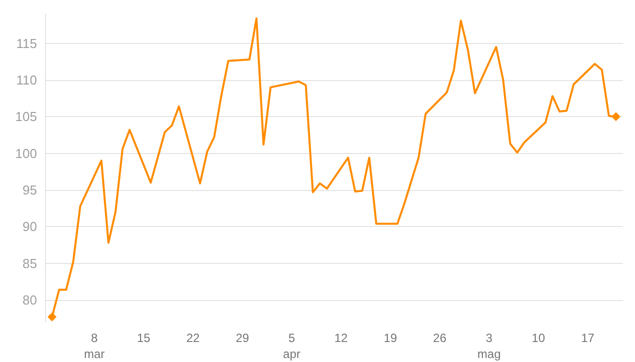 The height and width of the screenshot is (362, 635). I want to click on y-tick-label: 90, so click(29, 226).